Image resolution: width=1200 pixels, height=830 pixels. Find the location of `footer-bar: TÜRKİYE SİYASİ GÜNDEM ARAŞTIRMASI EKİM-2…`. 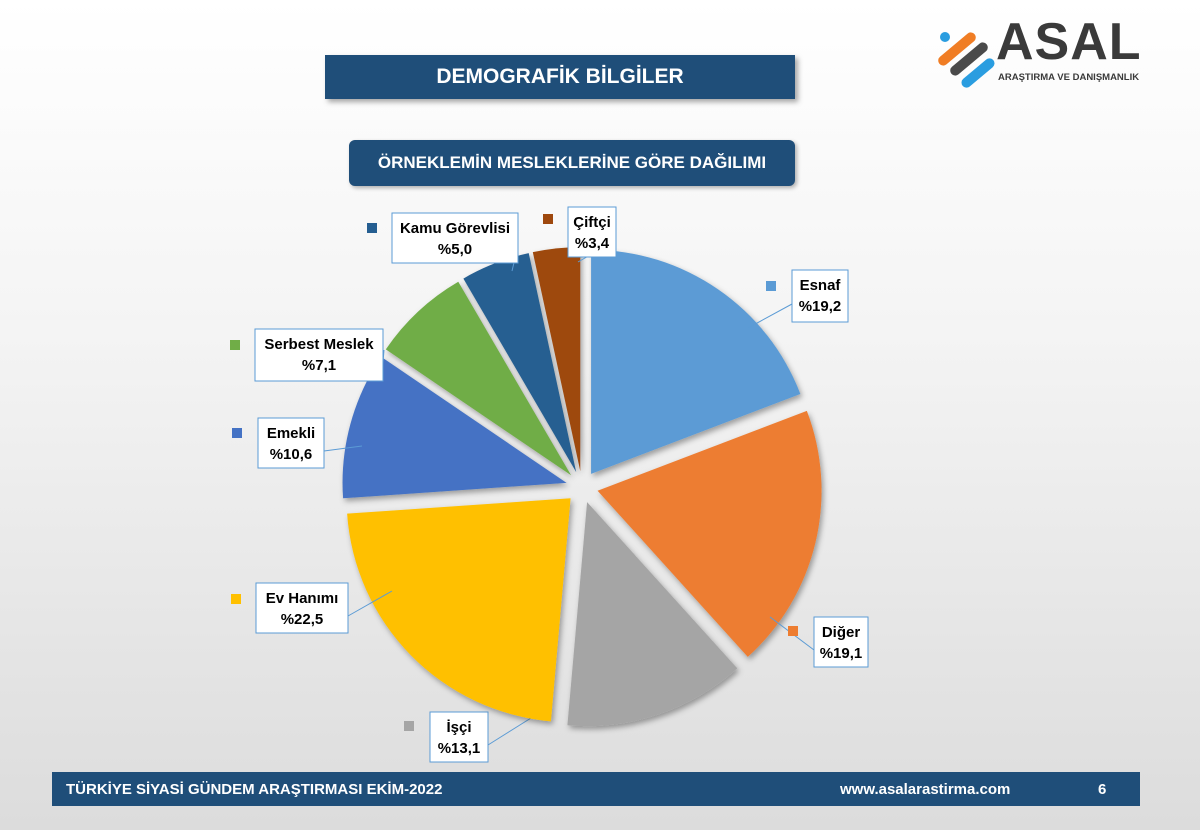

footer-bar: TÜRKİYE SİYASİ GÜNDEM ARAŞTIRMASI EKİM-2… is located at coordinates (596, 789).